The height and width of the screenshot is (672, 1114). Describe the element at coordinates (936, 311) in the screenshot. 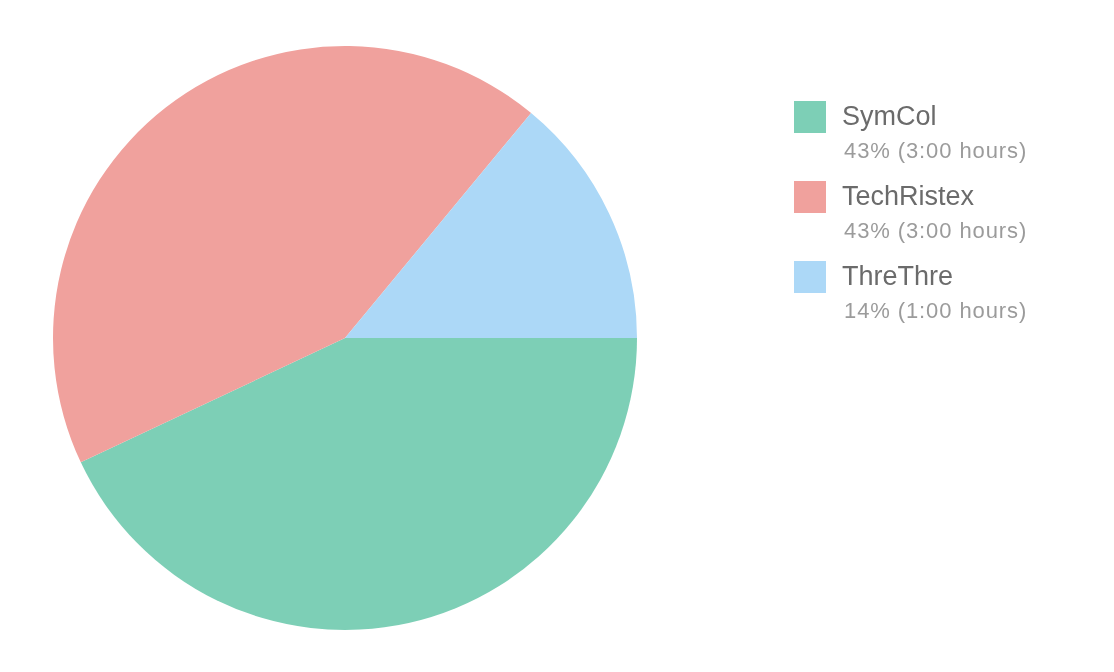

I see `data-label: 14% (1:00 hours)` at that location.